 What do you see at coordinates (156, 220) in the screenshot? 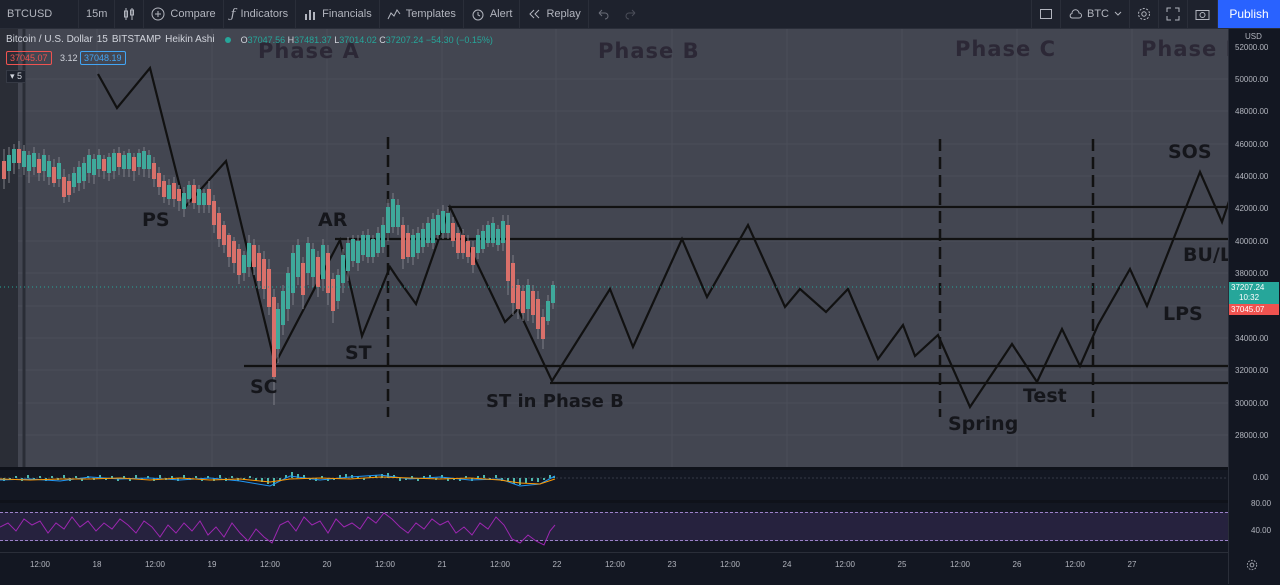
I see `ps-label: PS` at bounding box center [156, 220].